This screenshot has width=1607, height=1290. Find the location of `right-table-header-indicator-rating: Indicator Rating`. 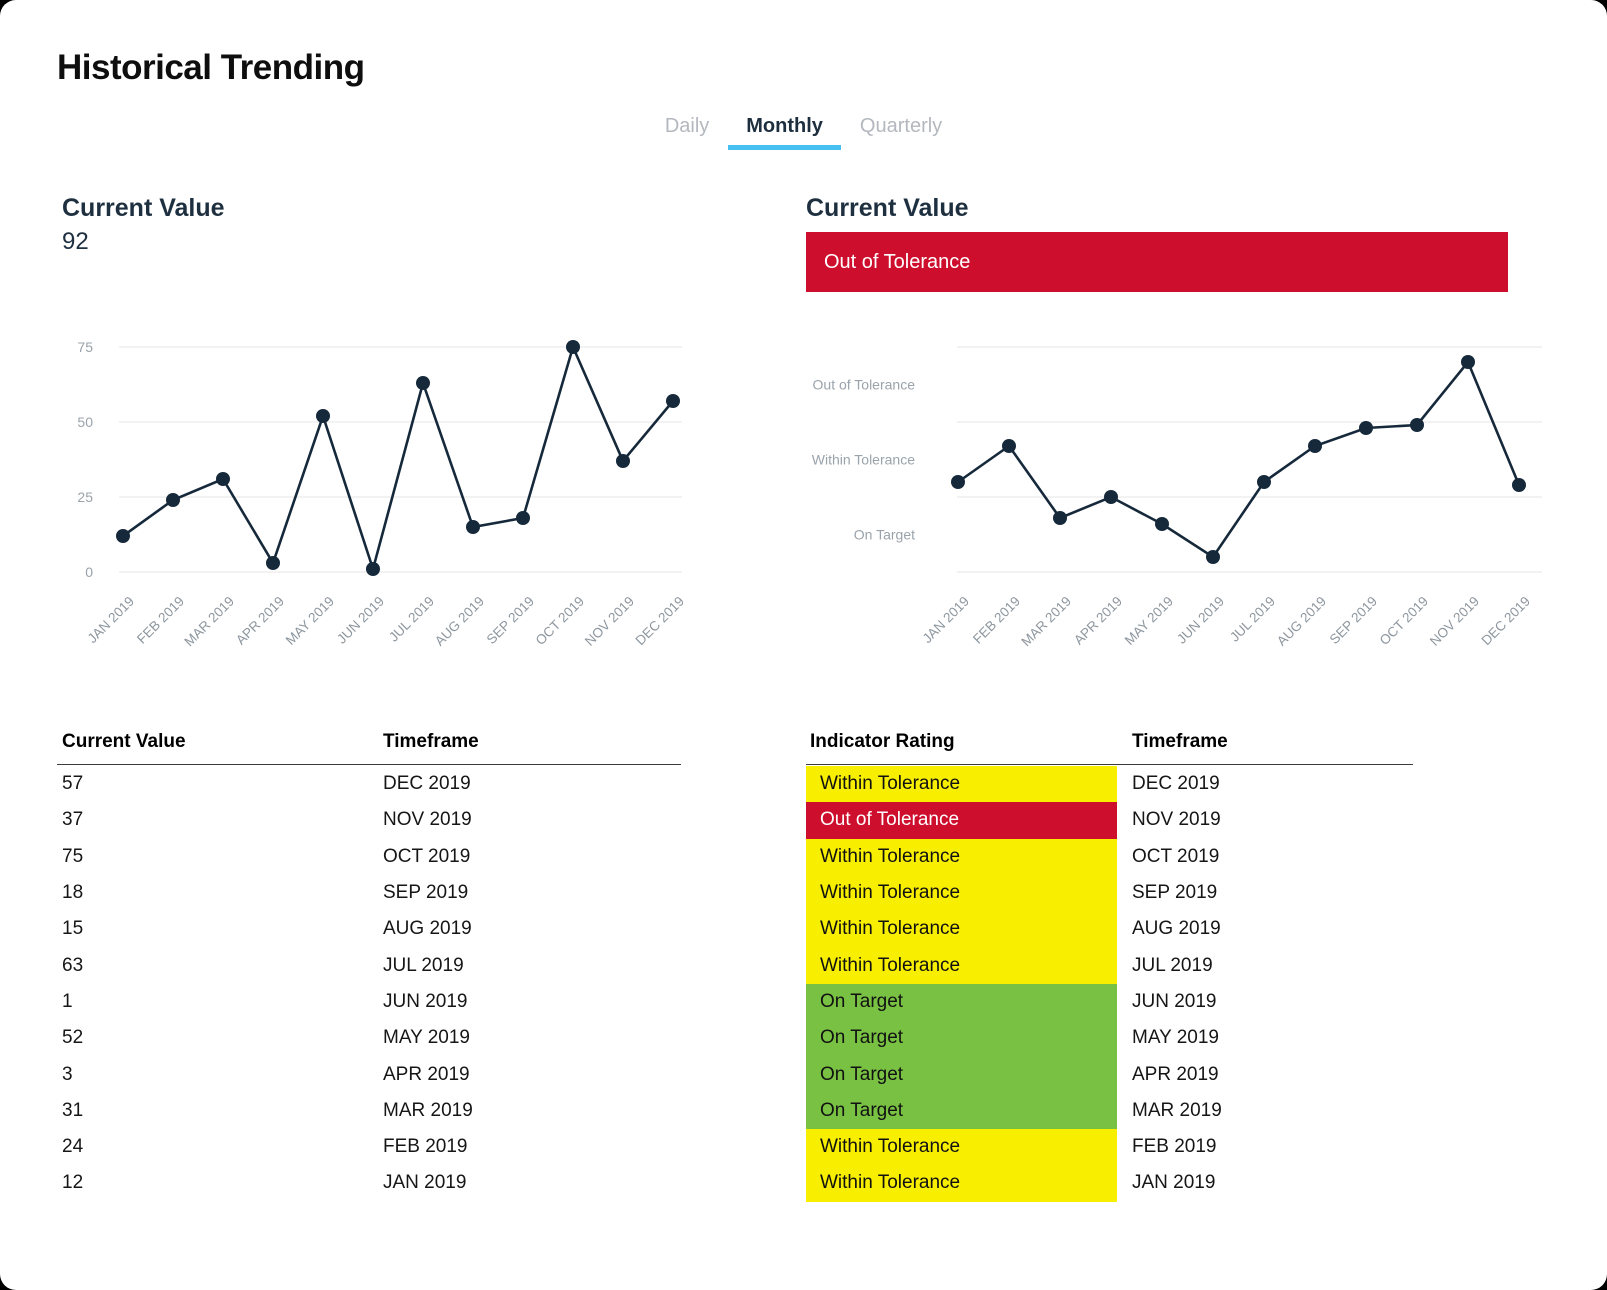

right-table-header-indicator-rating: Indicator Rating is located at coordinates (882, 741).